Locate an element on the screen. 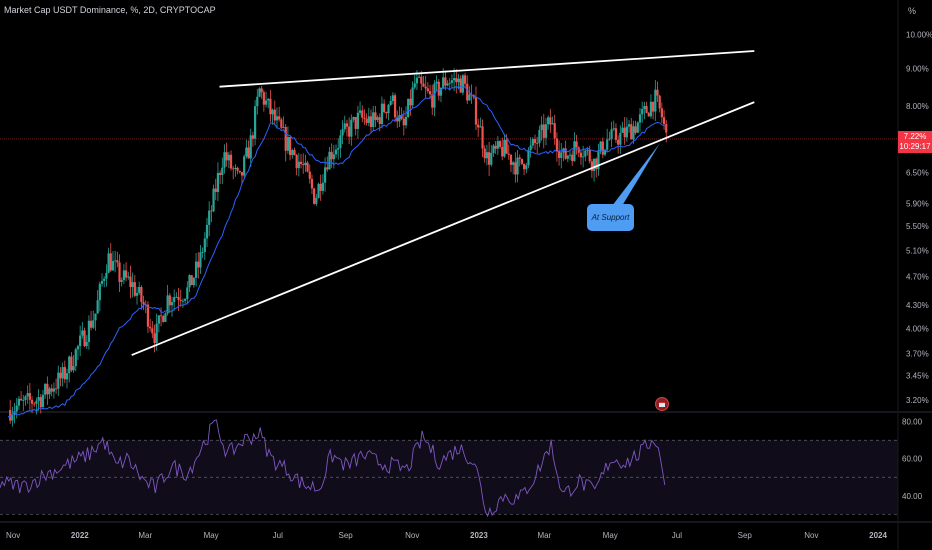 The width and height of the screenshot is (932, 550). rsi-tick-label: 40.00 is located at coordinates (912, 496).